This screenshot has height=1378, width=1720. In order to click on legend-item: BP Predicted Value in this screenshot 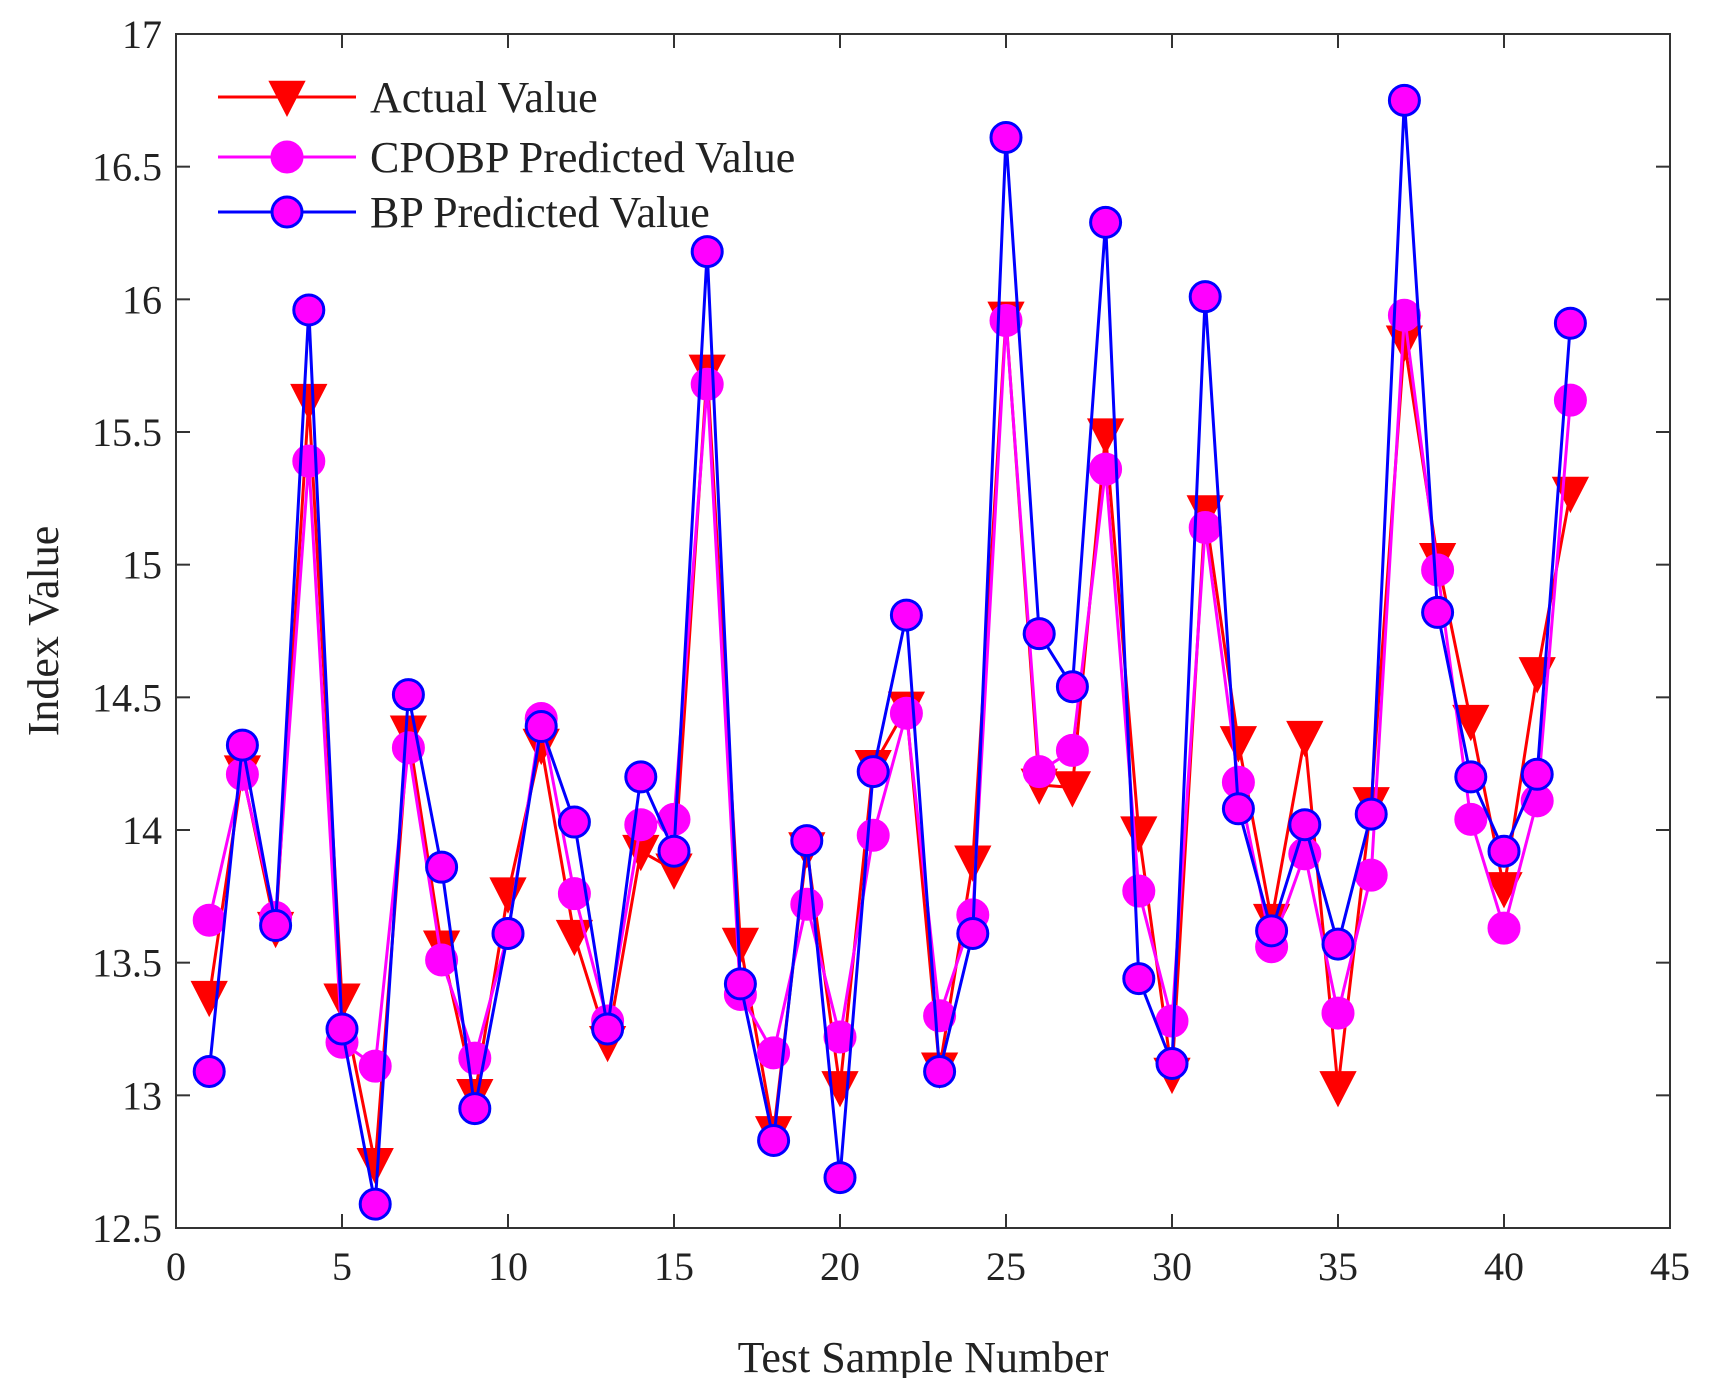, I will do `click(464, 212)`.